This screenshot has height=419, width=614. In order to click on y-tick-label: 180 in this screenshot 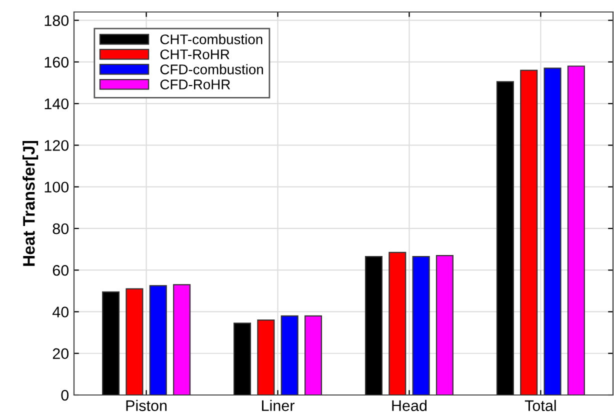, I will do `click(56, 20)`.